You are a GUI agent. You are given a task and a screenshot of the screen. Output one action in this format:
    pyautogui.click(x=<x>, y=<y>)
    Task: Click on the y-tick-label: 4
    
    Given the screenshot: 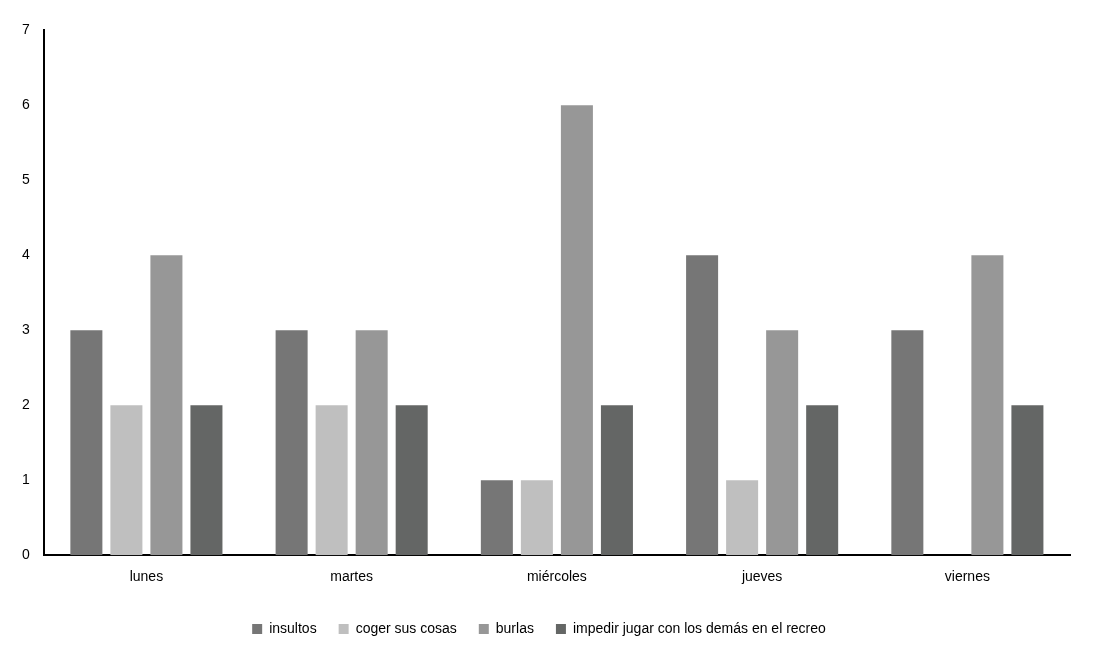 What is the action you would take?
    pyautogui.click(x=25, y=254)
    